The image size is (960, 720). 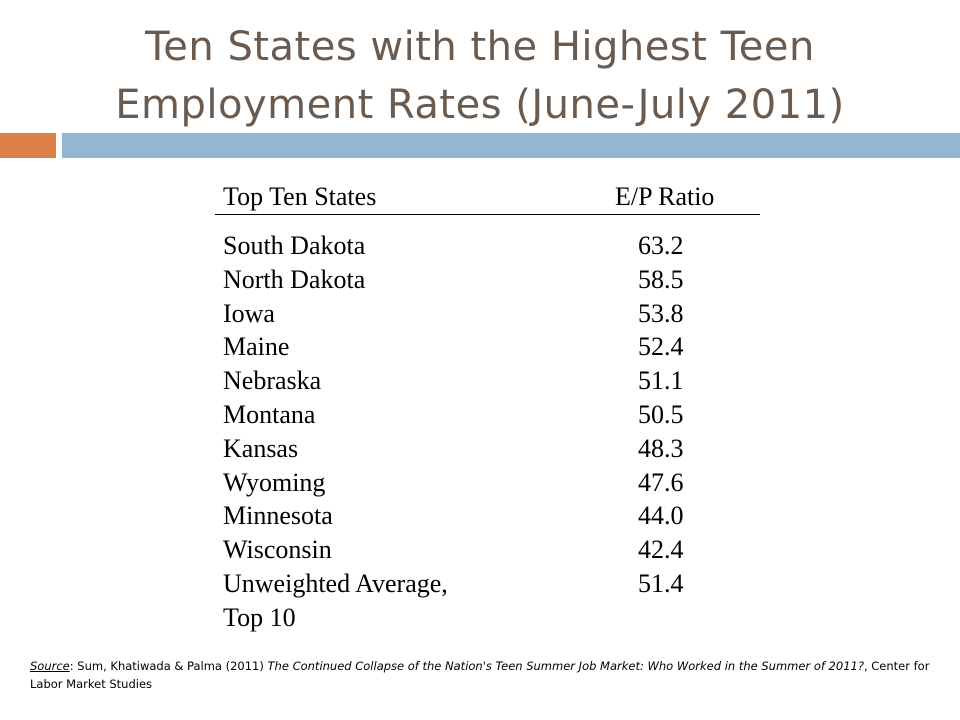 What do you see at coordinates (487, 314) in the screenshot?
I see `table-row: Iowa 53.8` at bounding box center [487, 314].